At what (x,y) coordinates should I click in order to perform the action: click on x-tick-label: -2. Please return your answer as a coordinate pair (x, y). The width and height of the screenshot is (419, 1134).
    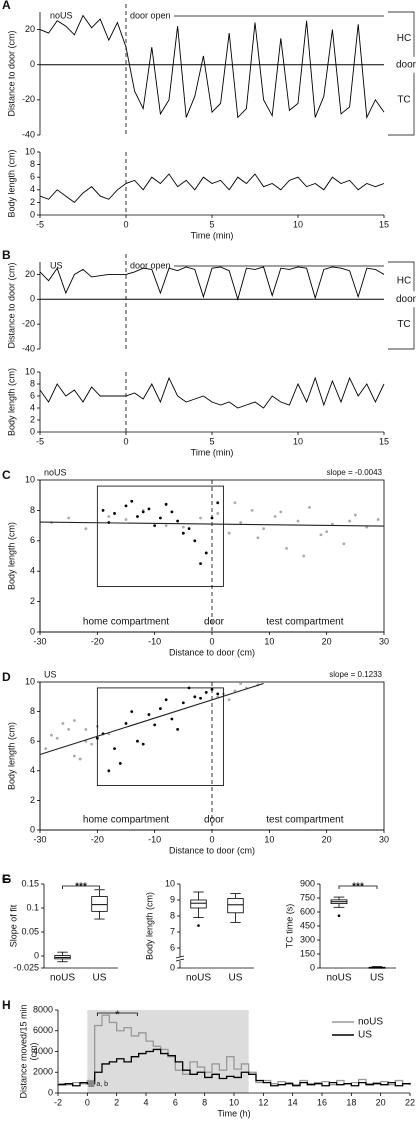
    Looking at the image, I should click on (58, 1102).